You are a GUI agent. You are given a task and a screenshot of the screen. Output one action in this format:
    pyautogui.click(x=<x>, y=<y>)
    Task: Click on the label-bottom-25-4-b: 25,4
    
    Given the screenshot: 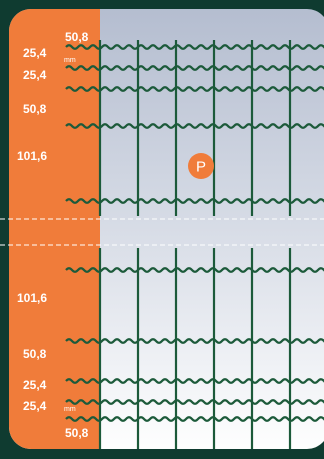 What is the action you would take?
    pyautogui.click(x=35, y=406)
    